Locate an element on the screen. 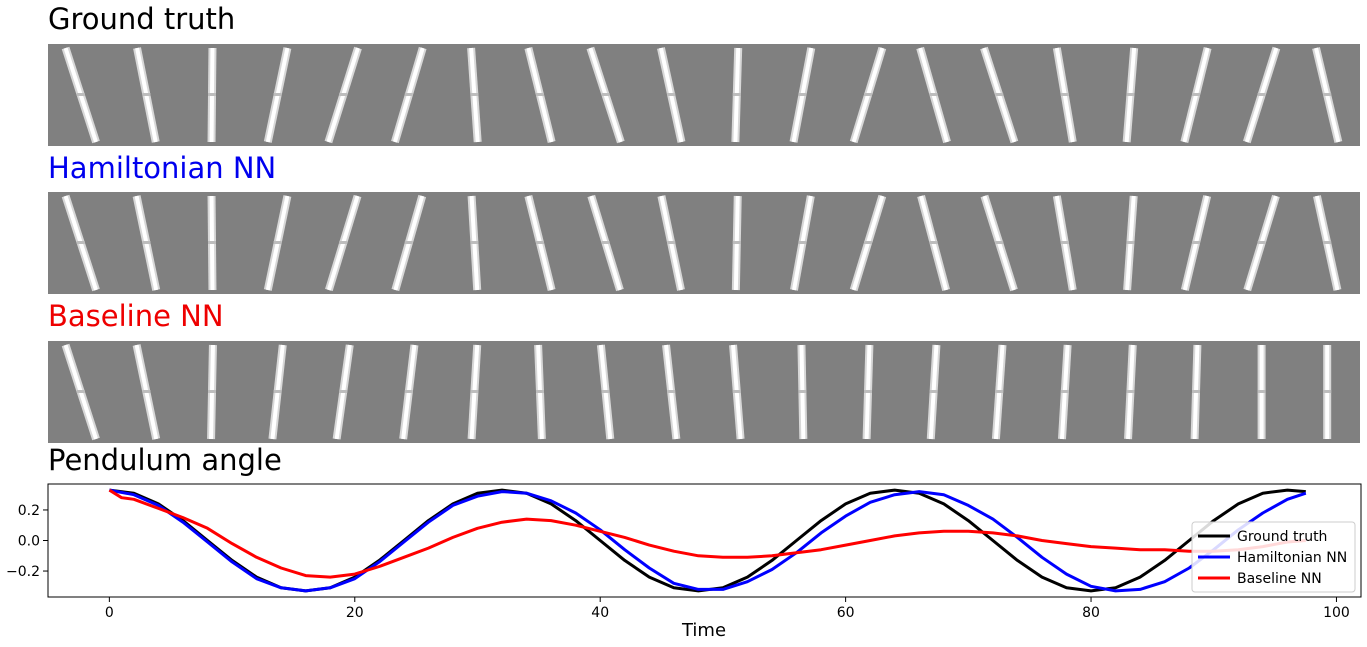 The height and width of the screenshot is (647, 1367). x-tick-label: 60 is located at coordinates (846, 613).